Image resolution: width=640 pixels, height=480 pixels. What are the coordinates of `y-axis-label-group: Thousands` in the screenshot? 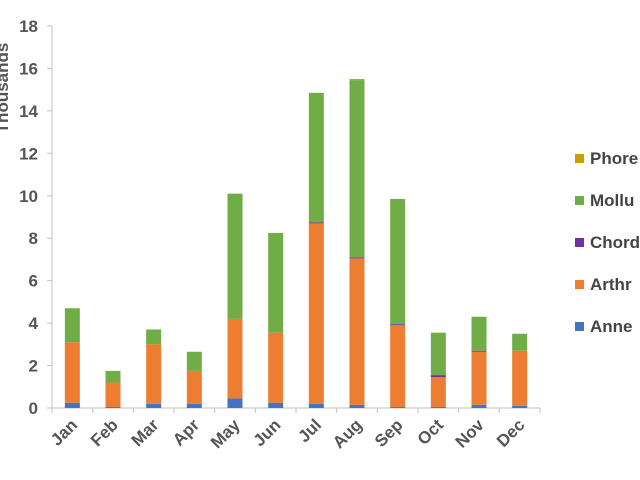 It's located at (6, 88).